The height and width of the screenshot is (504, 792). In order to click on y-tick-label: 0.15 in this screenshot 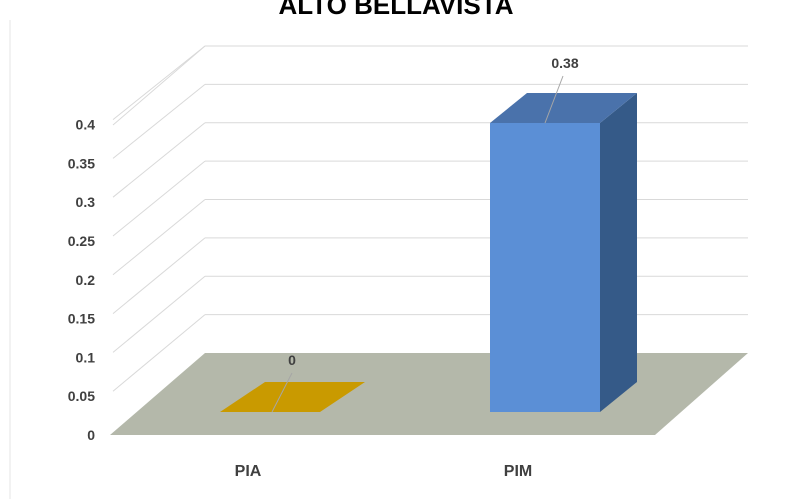, I will do `click(81, 319)`.